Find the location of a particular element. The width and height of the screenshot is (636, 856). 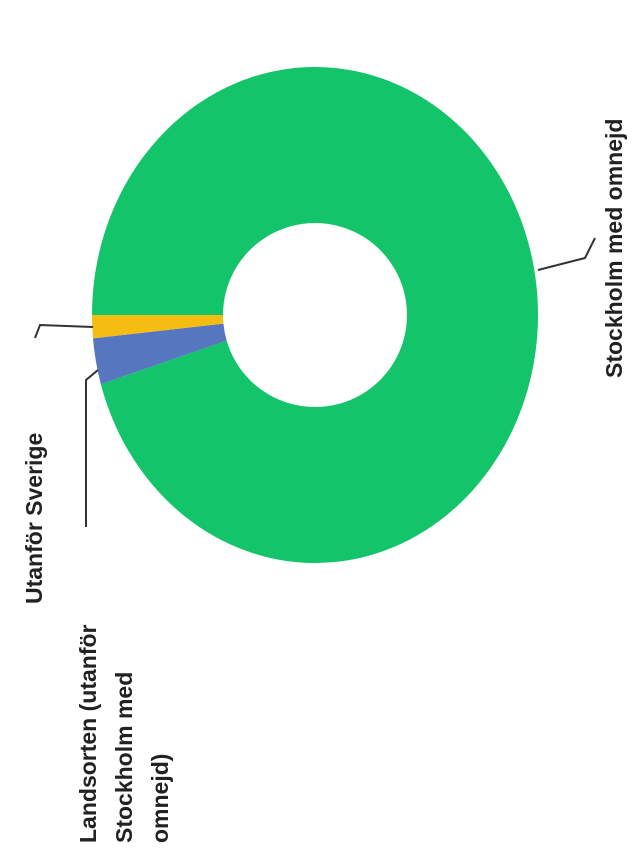

slice-label-1-line-0: Landsorten (utanför is located at coordinates (88, 733).